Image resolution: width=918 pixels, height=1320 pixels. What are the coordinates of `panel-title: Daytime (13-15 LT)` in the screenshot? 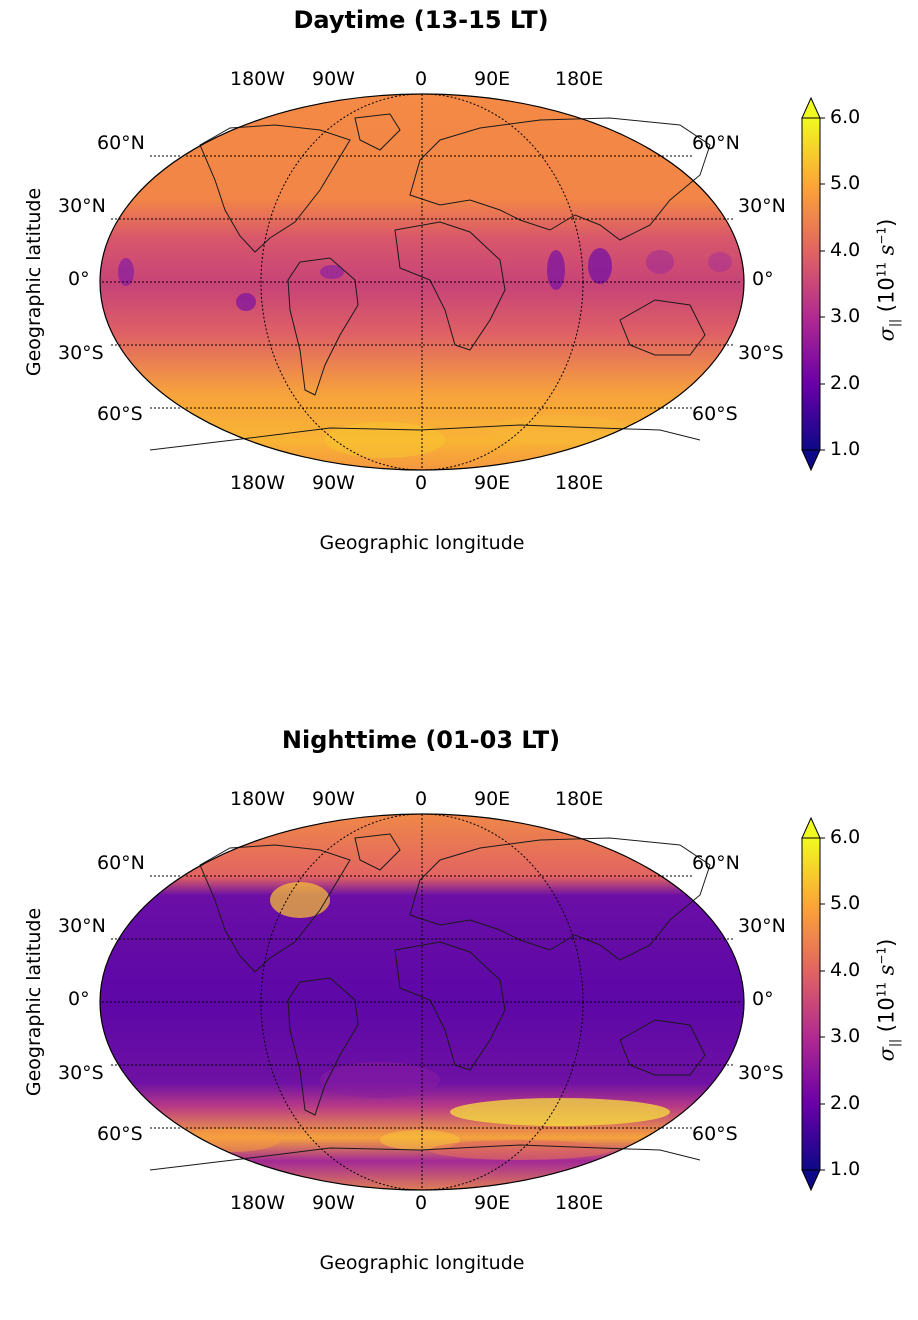 It's located at (421, 20).